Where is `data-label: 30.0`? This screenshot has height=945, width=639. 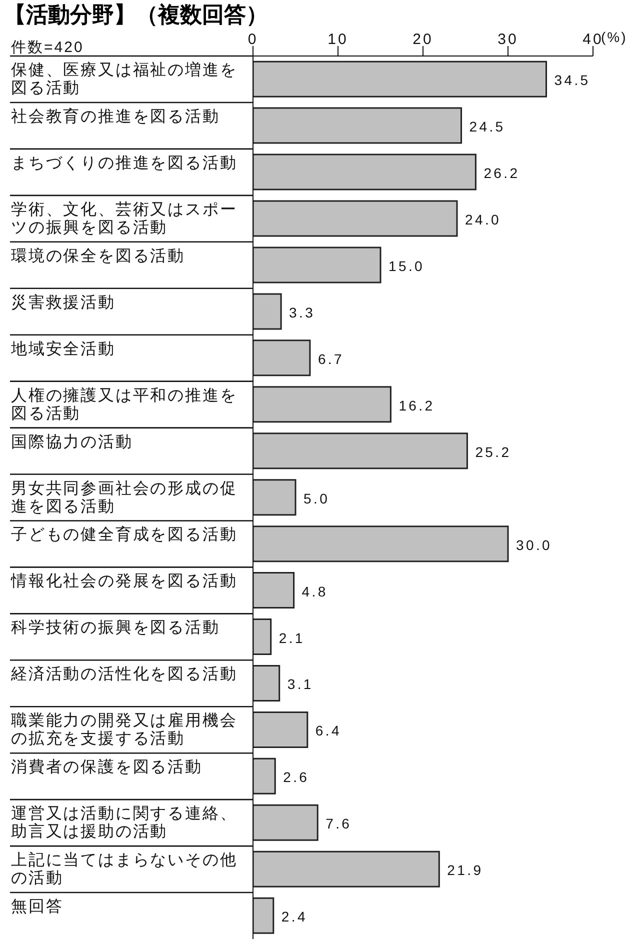
data-label: 30.0 is located at coordinates (534, 544).